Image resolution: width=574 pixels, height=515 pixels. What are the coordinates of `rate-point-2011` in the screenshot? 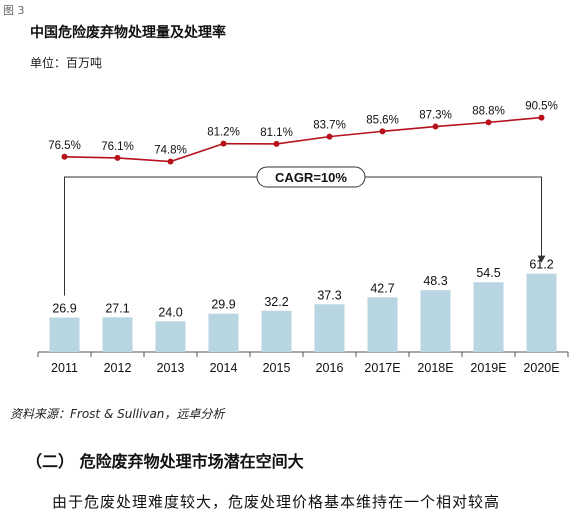 It's located at (64, 156).